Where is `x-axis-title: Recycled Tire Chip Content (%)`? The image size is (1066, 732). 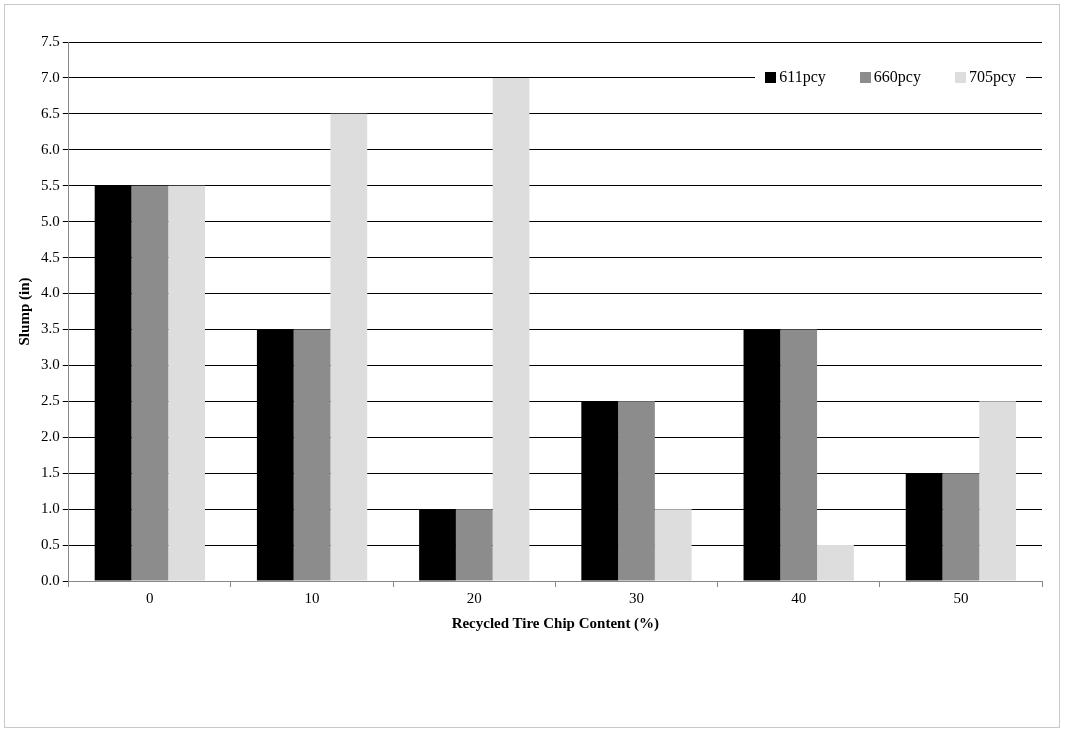
x-axis-title: Recycled Tire Chip Content (%) is located at coordinates (555, 623).